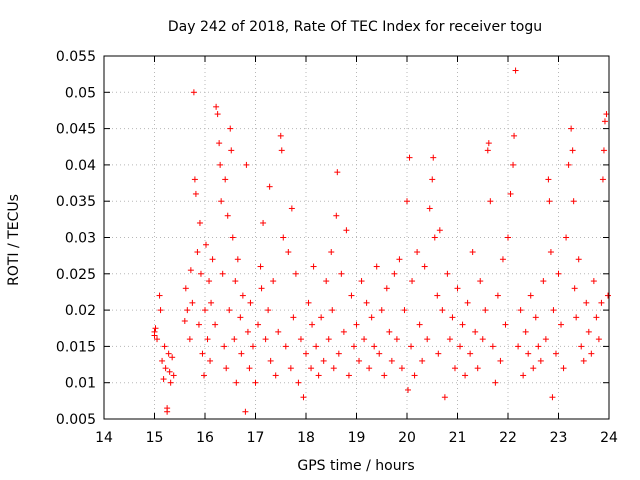 The height and width of the screenshot is (480, 640). I want to click on x-axis-label: GPS time / hours, so click(355, 466).